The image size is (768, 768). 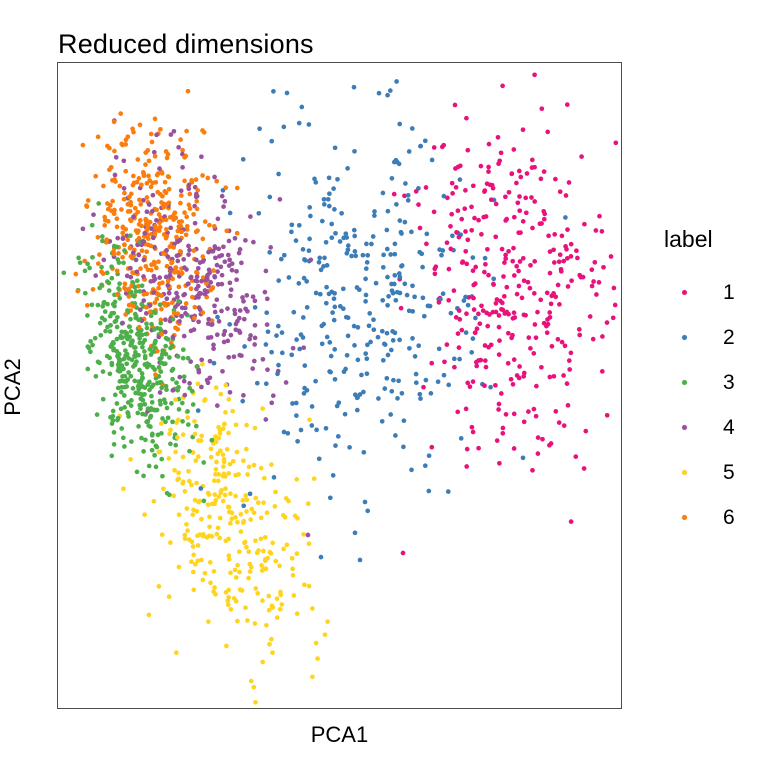 I want to click on x-axis-title: PCA1, so click(x=339, y=734).